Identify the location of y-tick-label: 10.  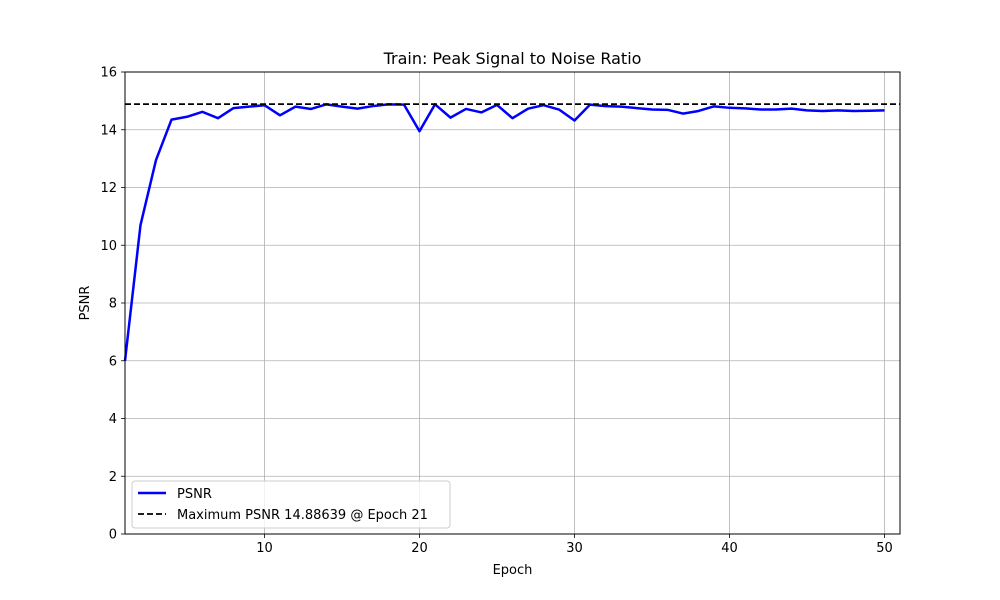
(108, 246).